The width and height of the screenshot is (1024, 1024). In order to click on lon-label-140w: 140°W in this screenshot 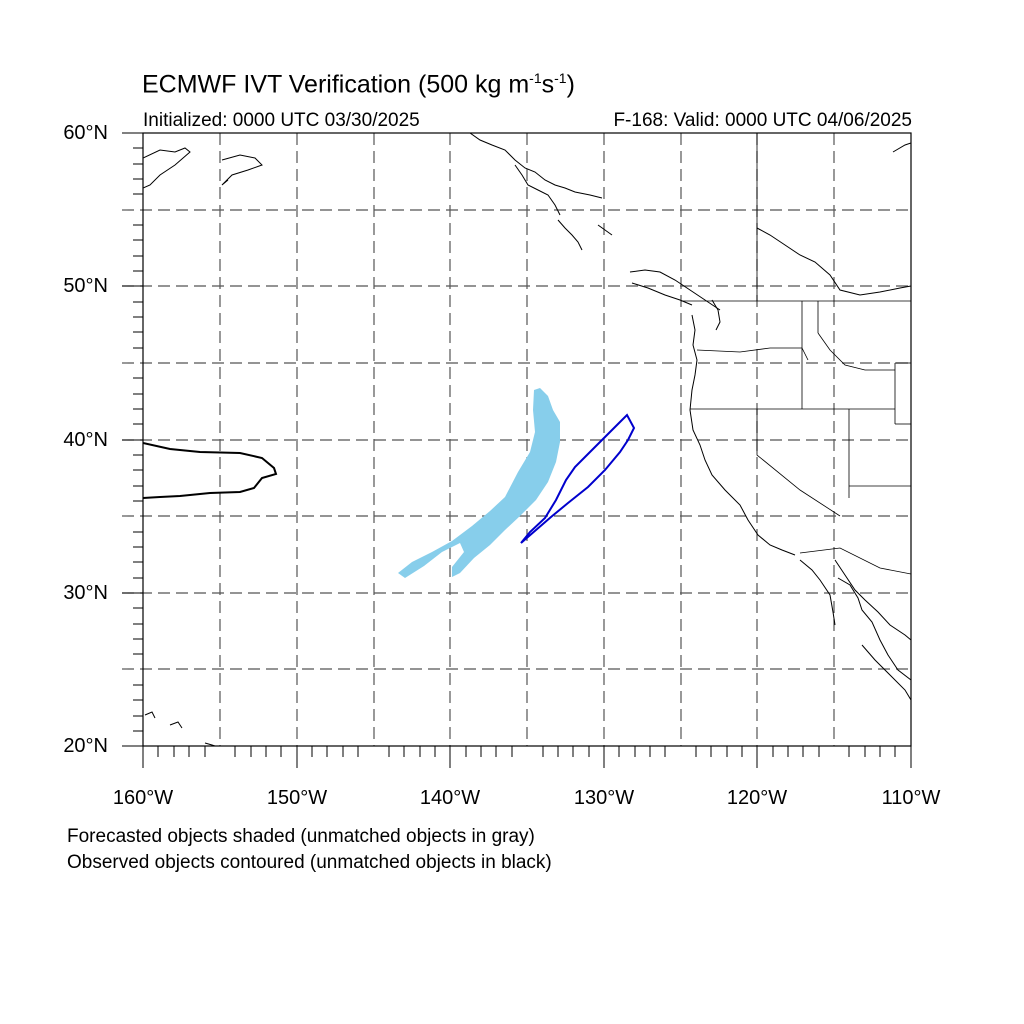, I will do `click(450, 798)`.